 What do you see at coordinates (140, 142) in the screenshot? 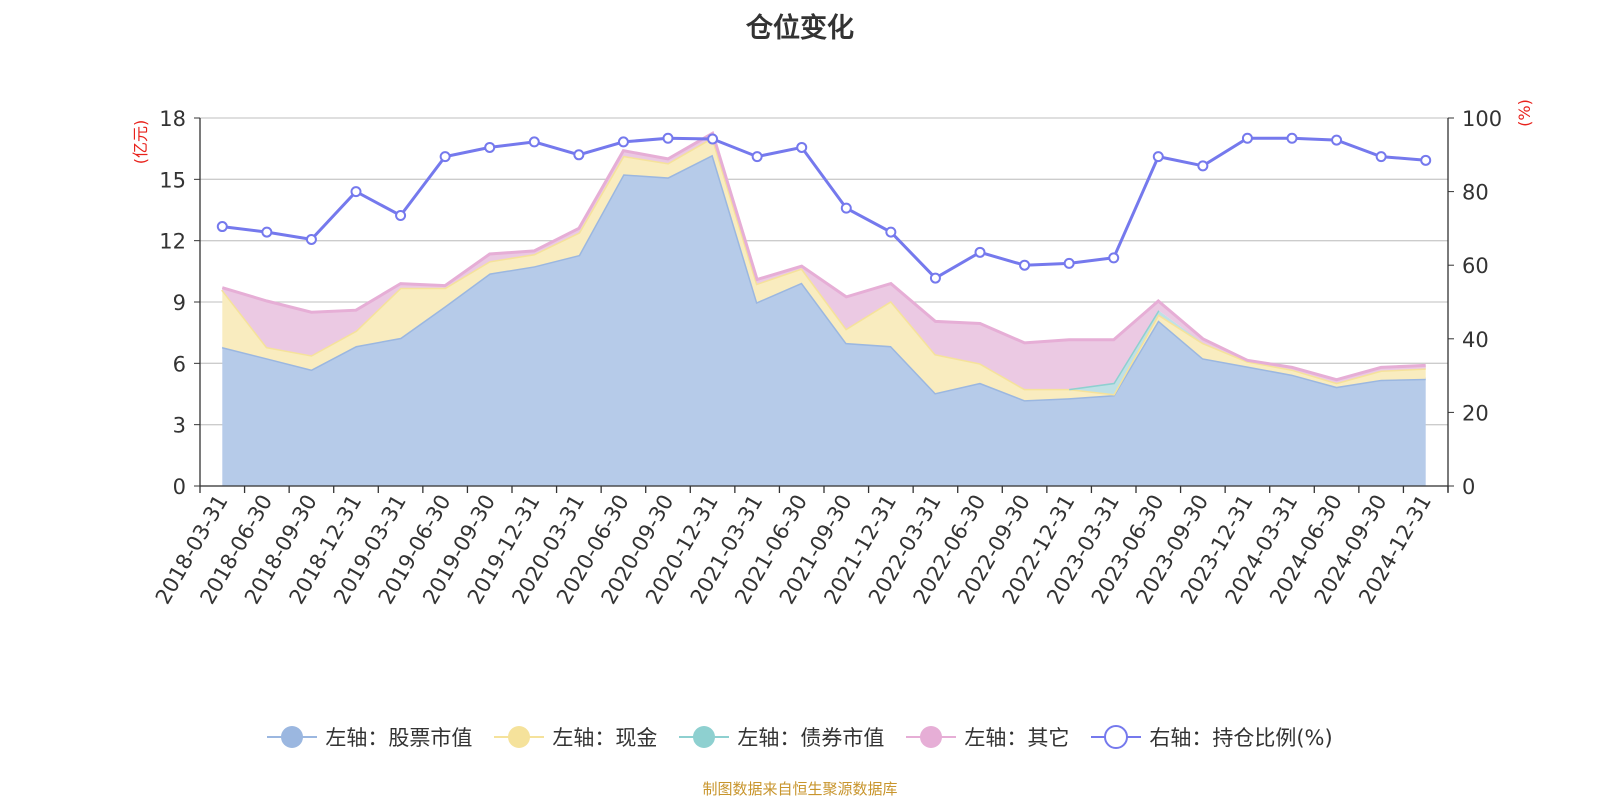
I see `left-axis-unit-label: (亿元)` at bounding box center [140, 142].